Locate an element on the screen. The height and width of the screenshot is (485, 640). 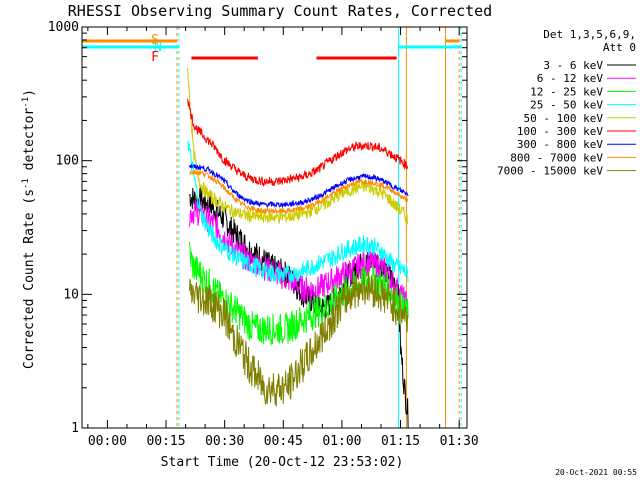
y-tick-label-1: 10 is located at coordinates (71, 294).